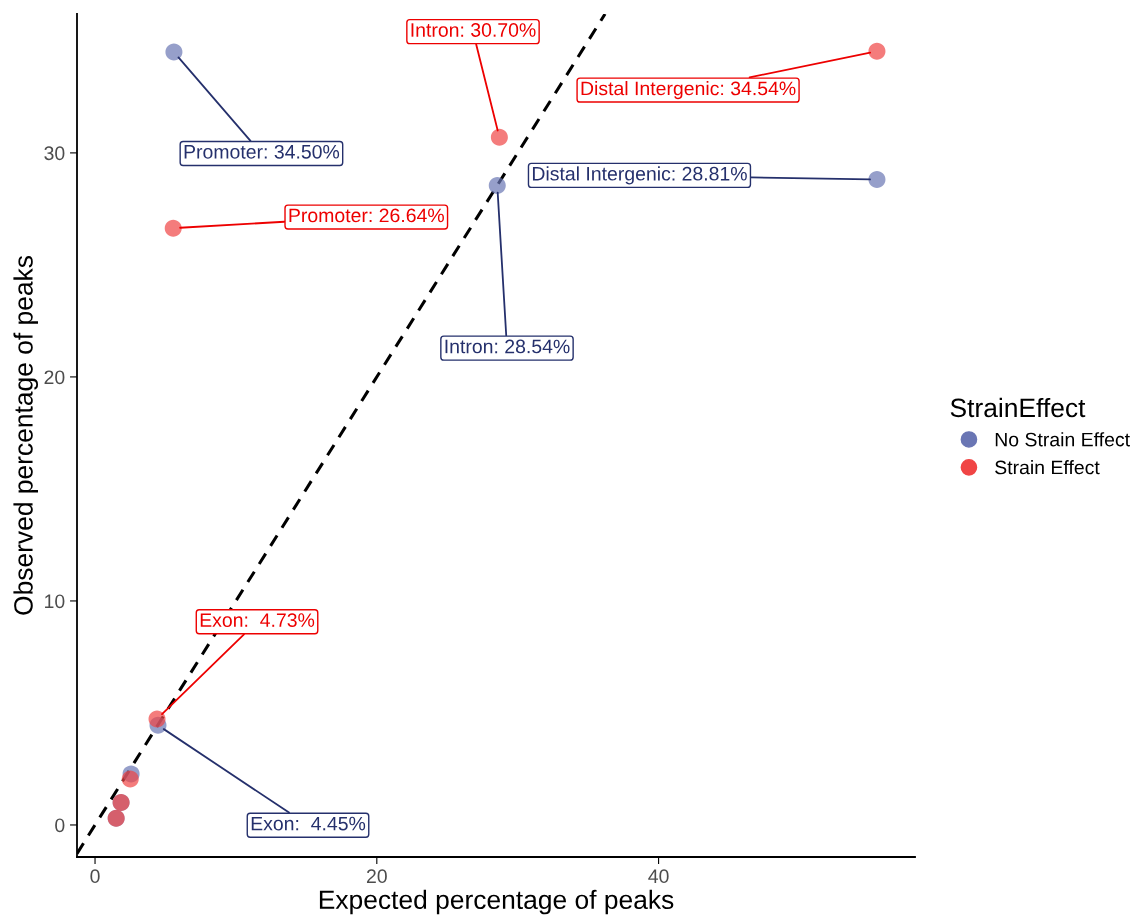  Describe the element at coordinates (1018, 407) in the screenshot. I see `legend-title: StrainEffect` at that location.